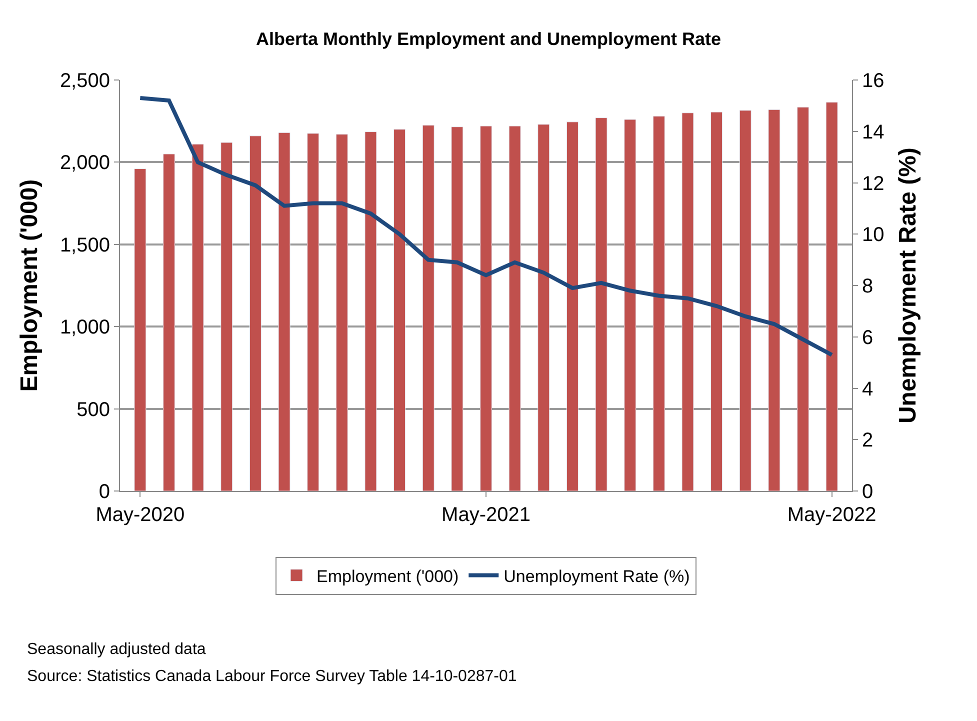 The image size is (977, 721). What do you see at coordinates (908, 285) in the screenshot?
I see `y2-axis-title: Unemployment Rate (%)` at bounding box center [908, 285].